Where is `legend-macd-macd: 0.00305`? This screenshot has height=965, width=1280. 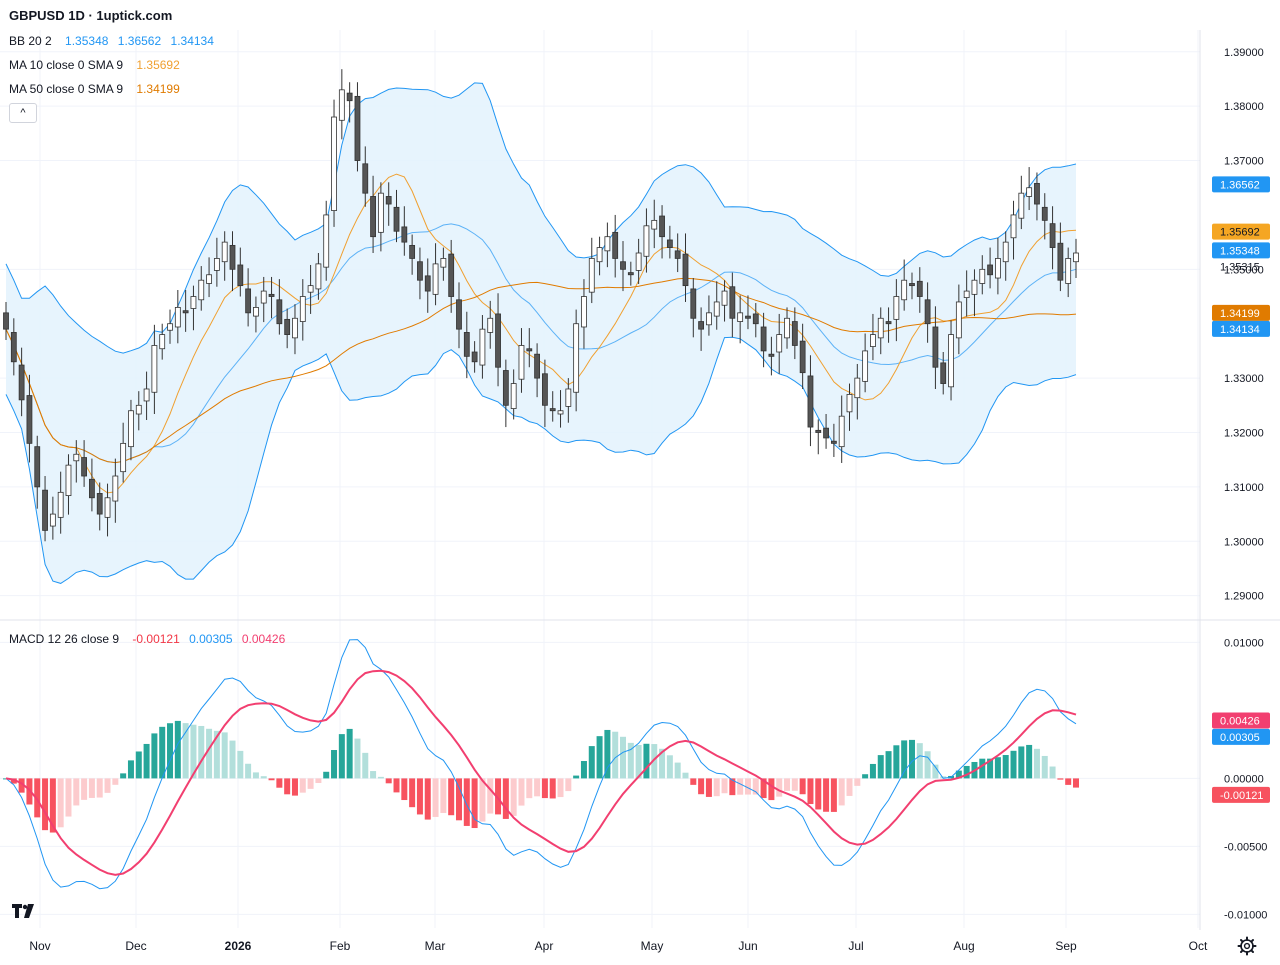 legend-macd-macd: 0.00305 is located at coordinates (211, 639).